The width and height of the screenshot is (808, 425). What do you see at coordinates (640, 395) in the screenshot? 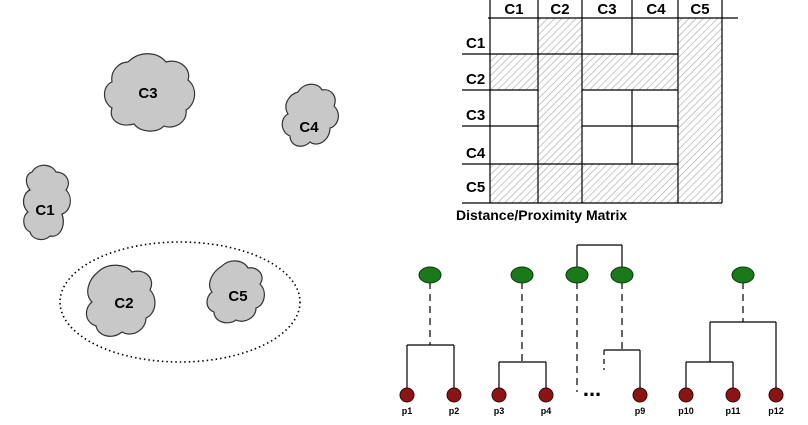
I see `leaf-node-p9` at bounding box center [640, 395].